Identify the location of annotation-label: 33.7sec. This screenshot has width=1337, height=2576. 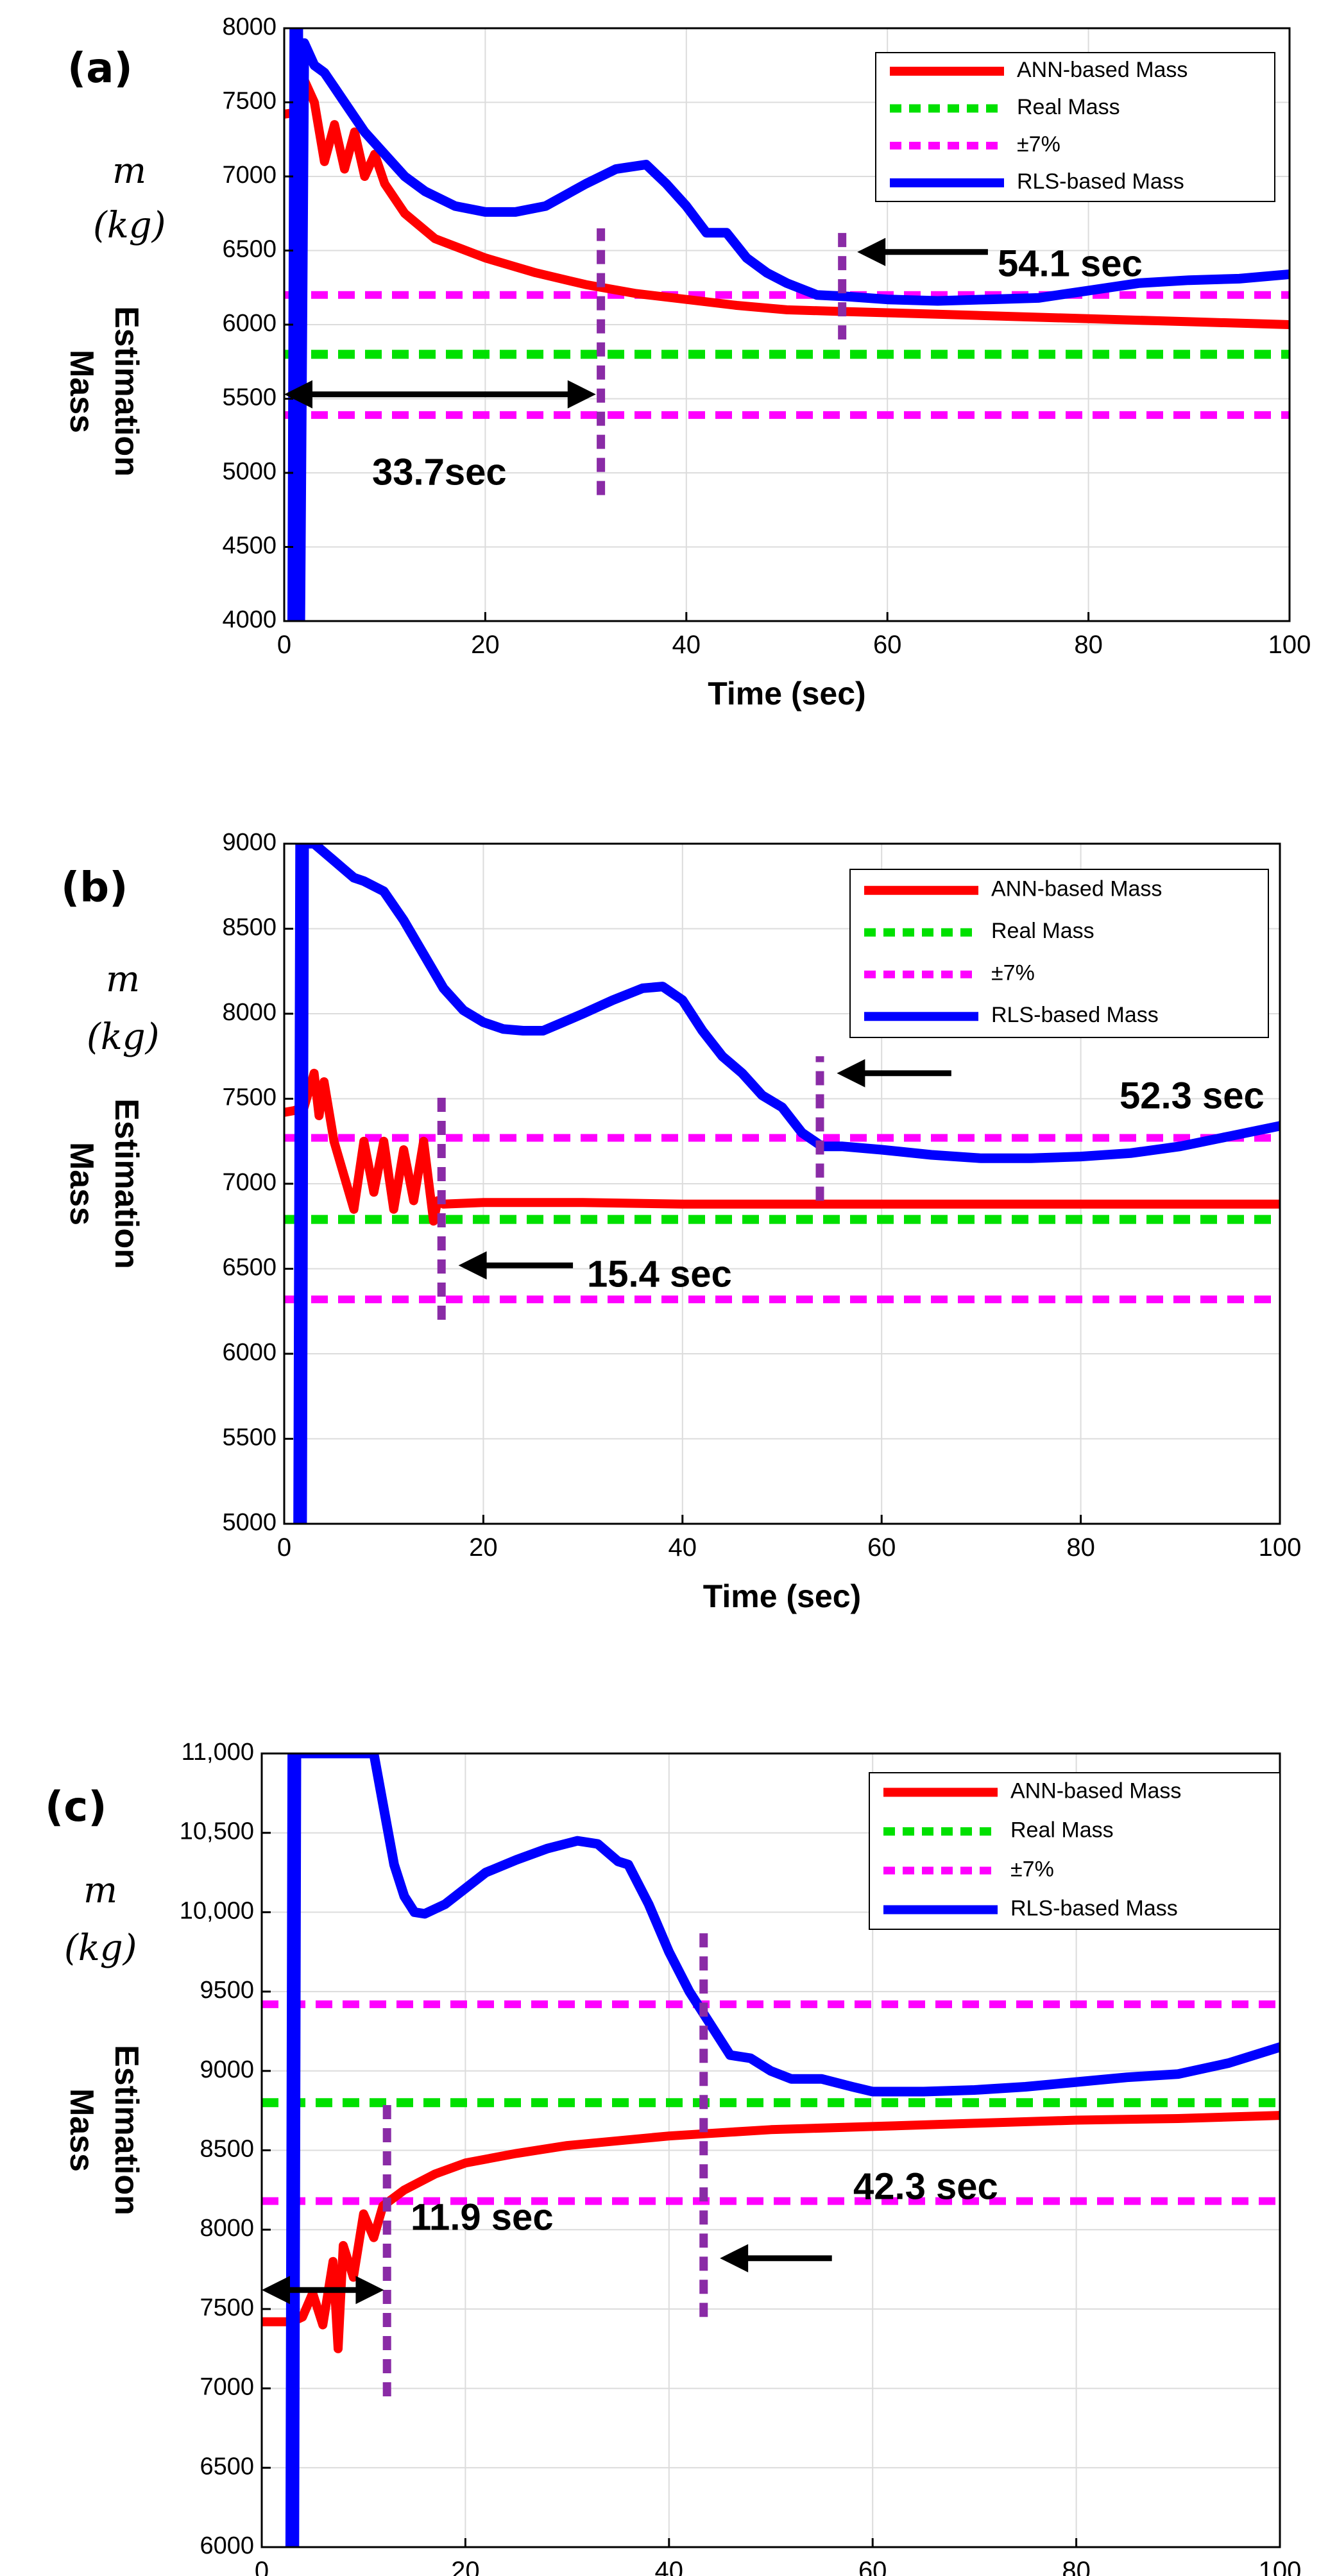
(439, 472).